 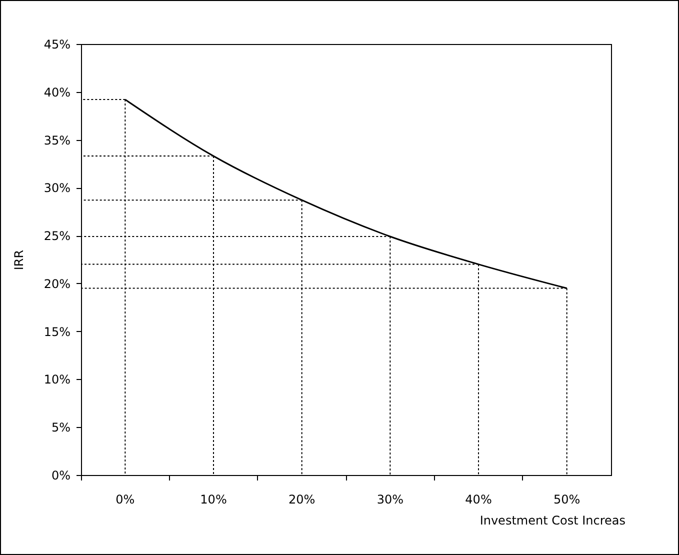 I want to click on y-axis-title: IRR, so click(x=19, y=260).